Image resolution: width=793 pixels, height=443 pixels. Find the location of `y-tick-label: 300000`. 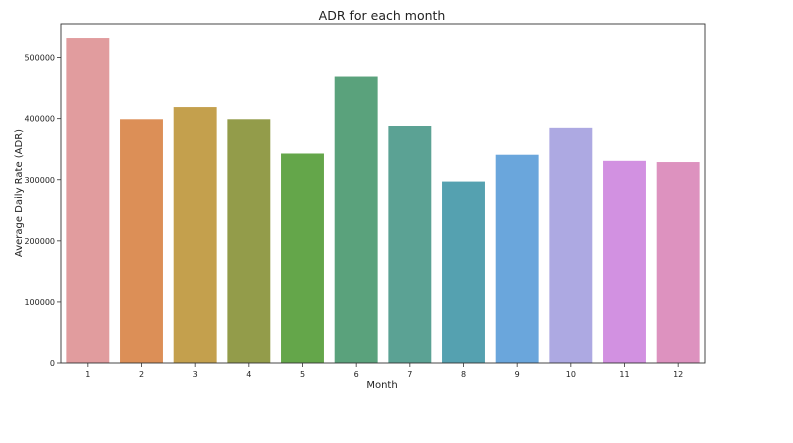

y-tick-label: 300000 is located at coordinates (39, 180).